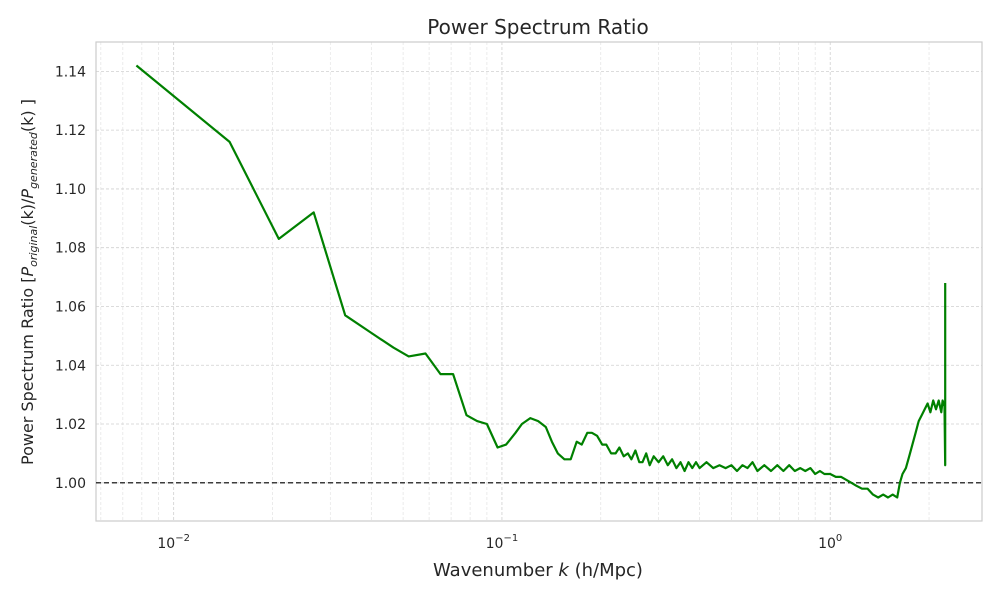  I want to click on y-axis-ticks: 1.00 1.02 1.04 1.06 1.08 1.10 1.12 1.14, so click(70, 277).